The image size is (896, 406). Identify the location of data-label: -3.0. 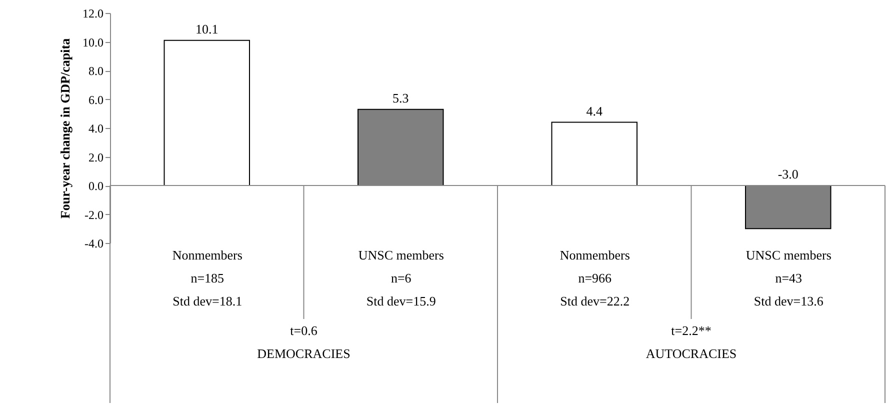
(788, 174).